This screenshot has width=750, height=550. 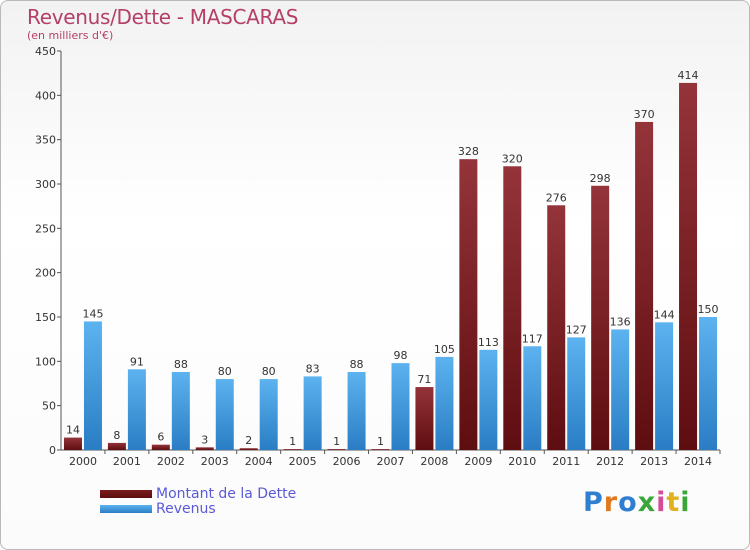 I want to click on data-label-debt: 71, so click(x=424, y=379).